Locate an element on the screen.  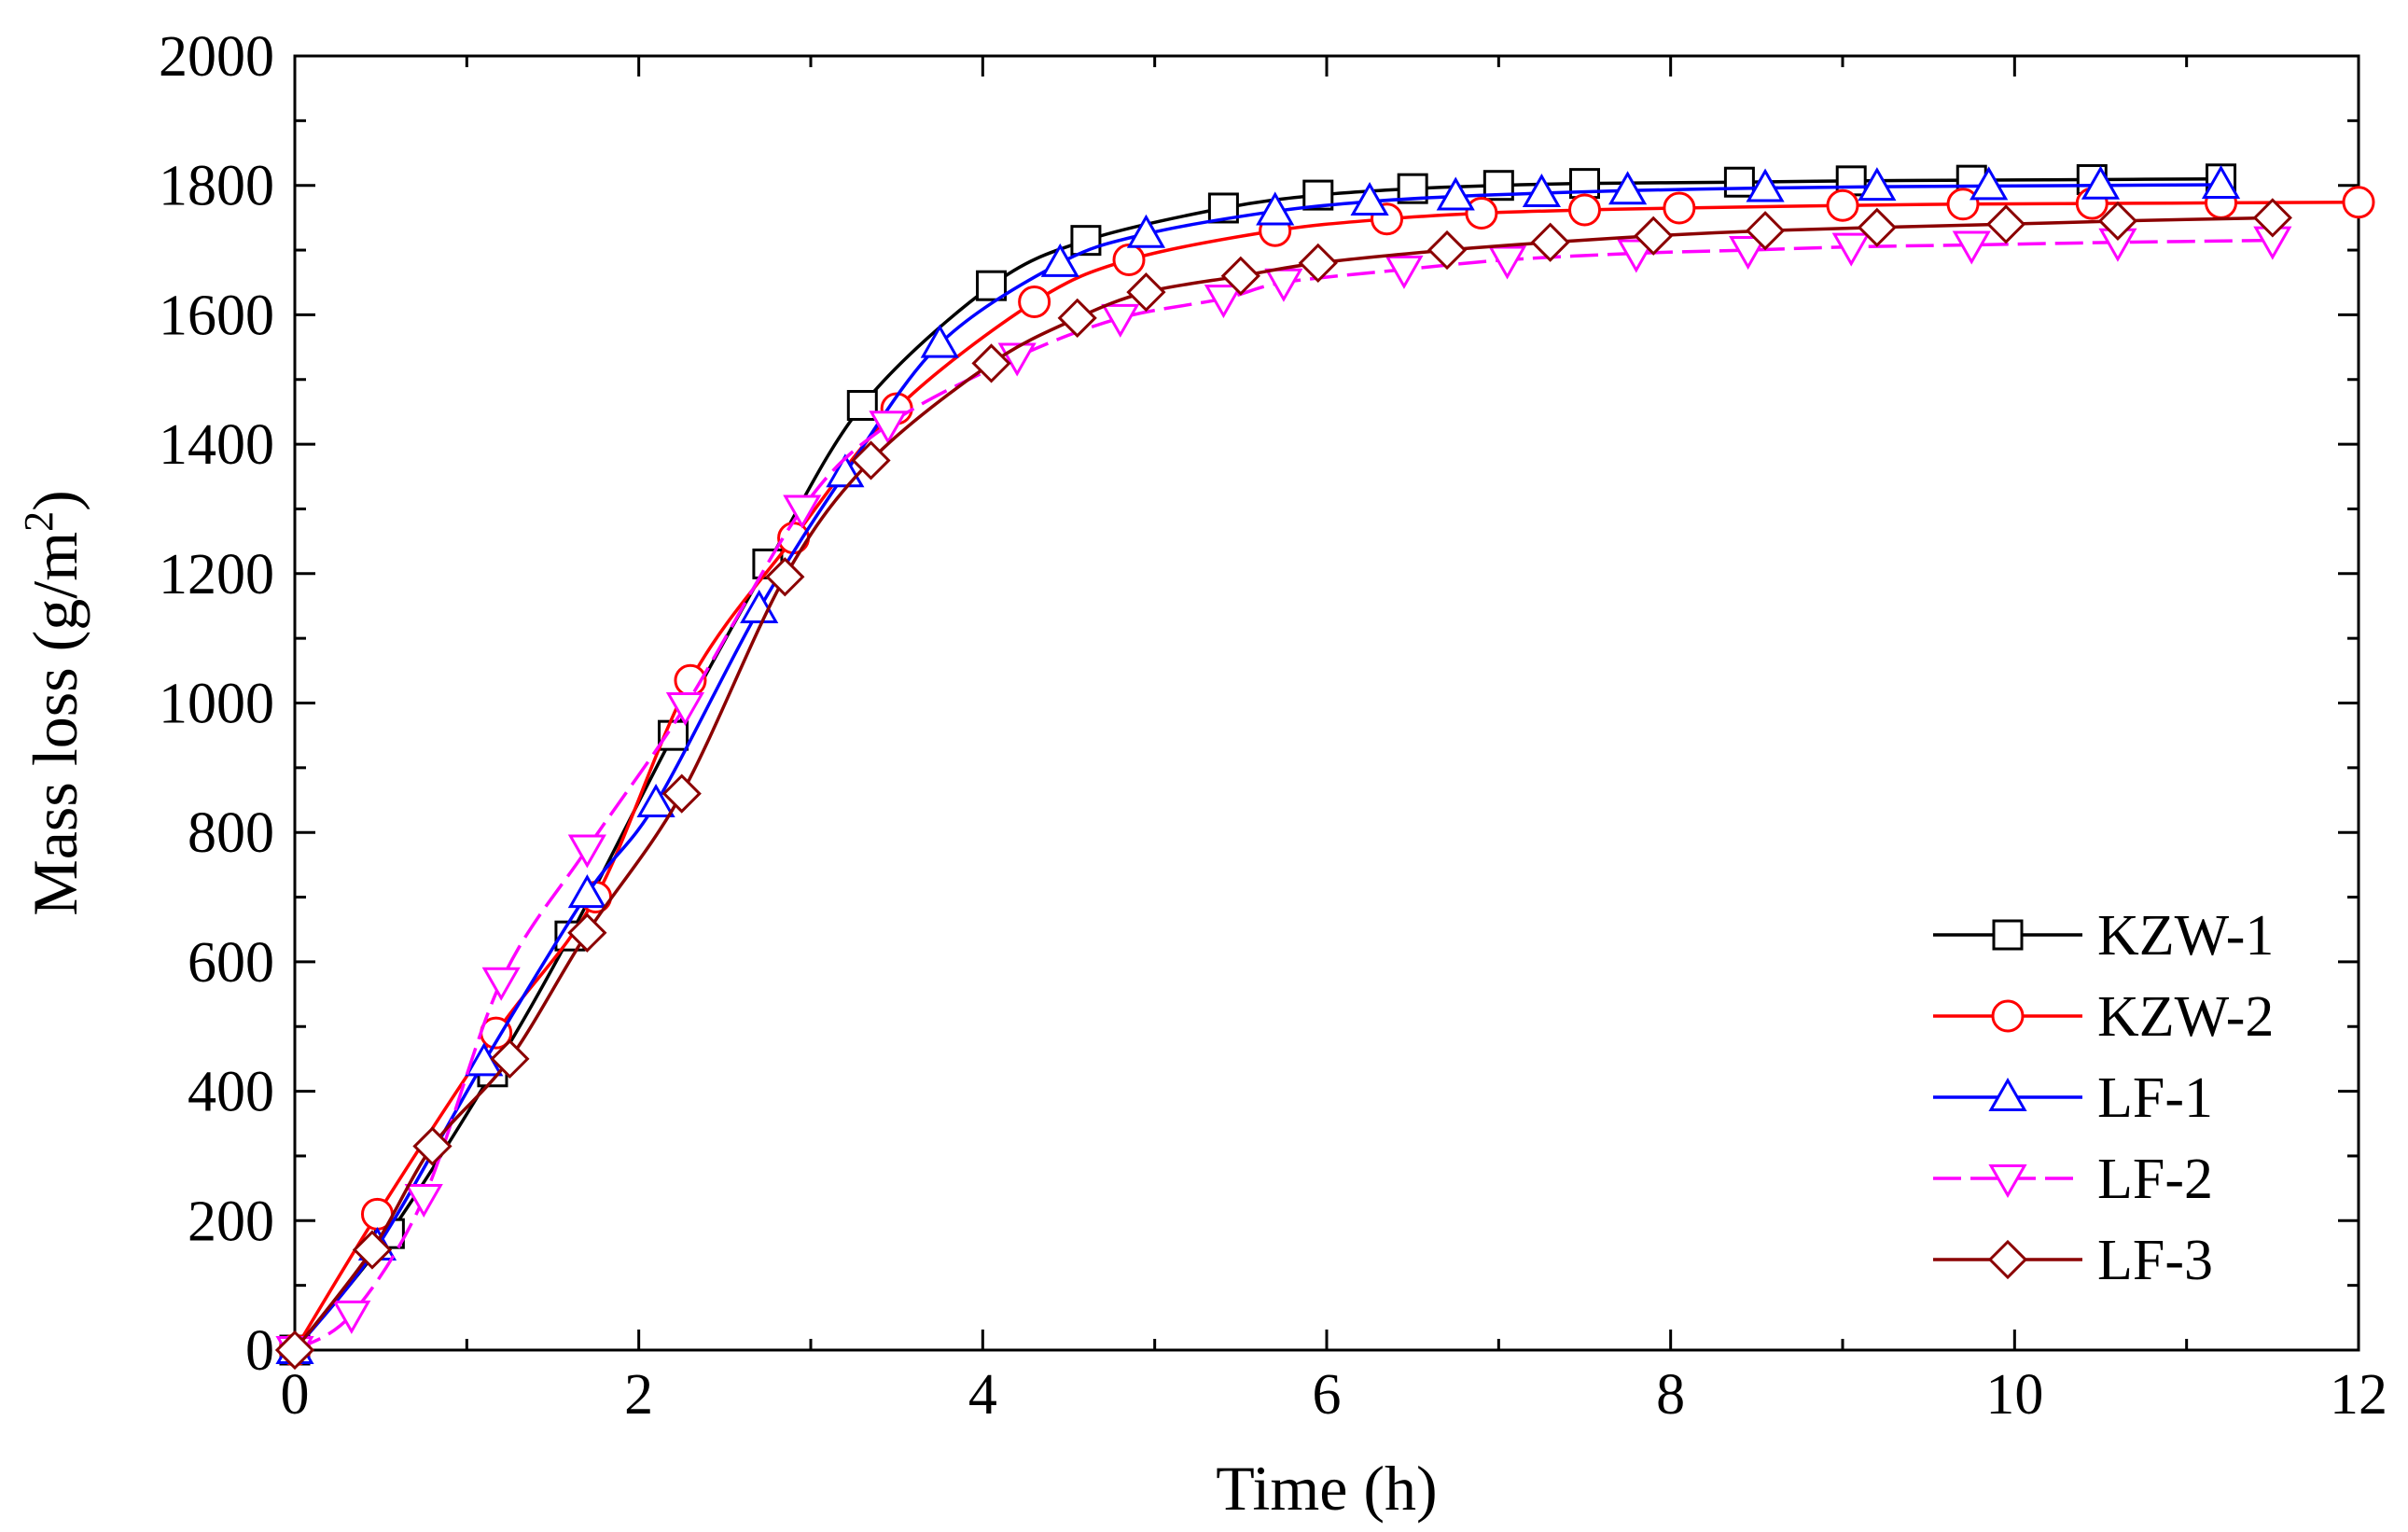
legend: KZW-1 KZW-2 LF-1 LF-2 LF-3 is located at coordinates (2104, 1098).